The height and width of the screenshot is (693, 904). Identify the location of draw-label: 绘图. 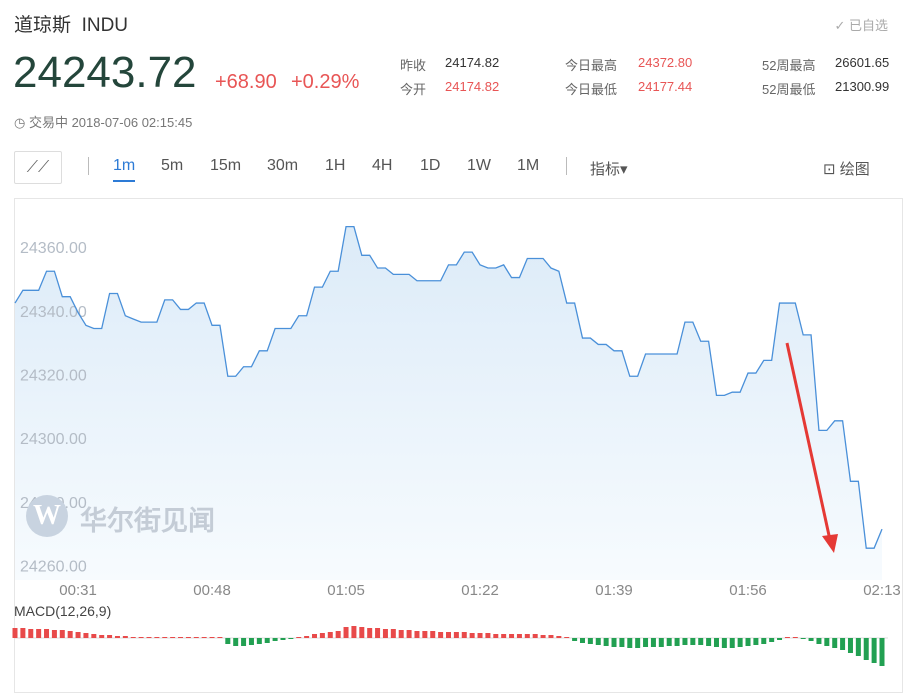
(854, 169).